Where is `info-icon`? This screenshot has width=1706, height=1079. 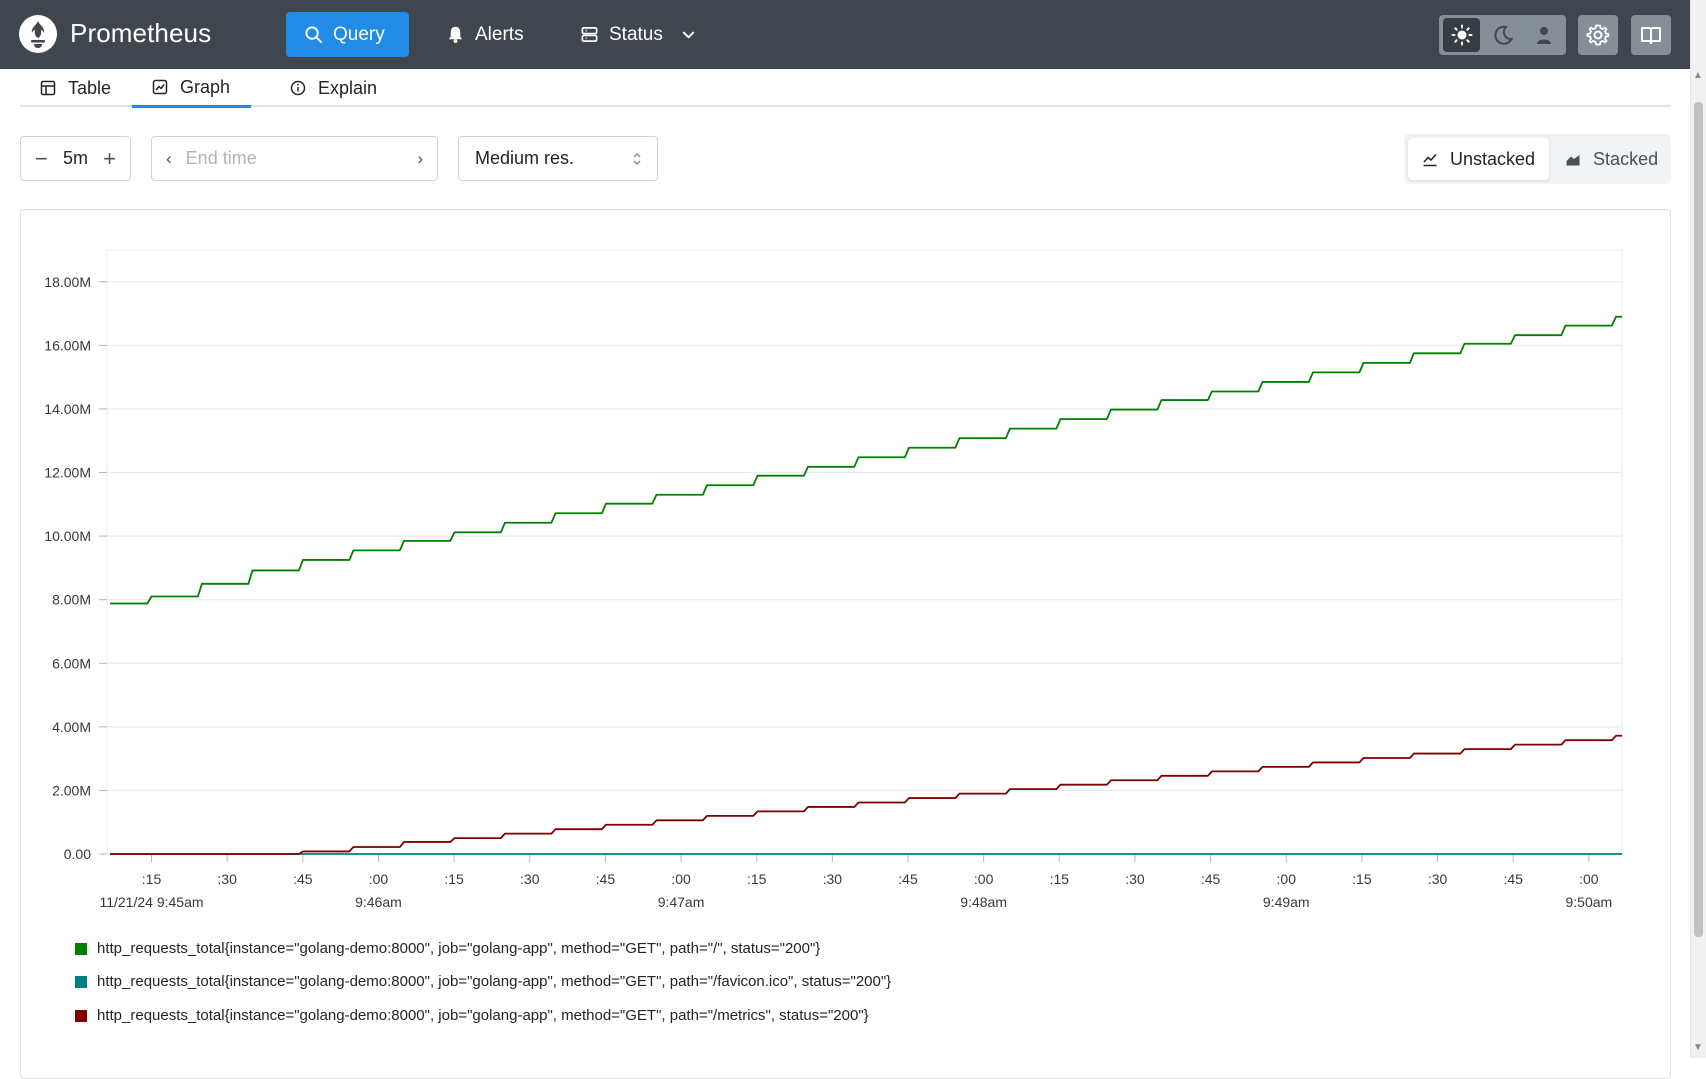 info-icon is located at coordinates (298, 88).